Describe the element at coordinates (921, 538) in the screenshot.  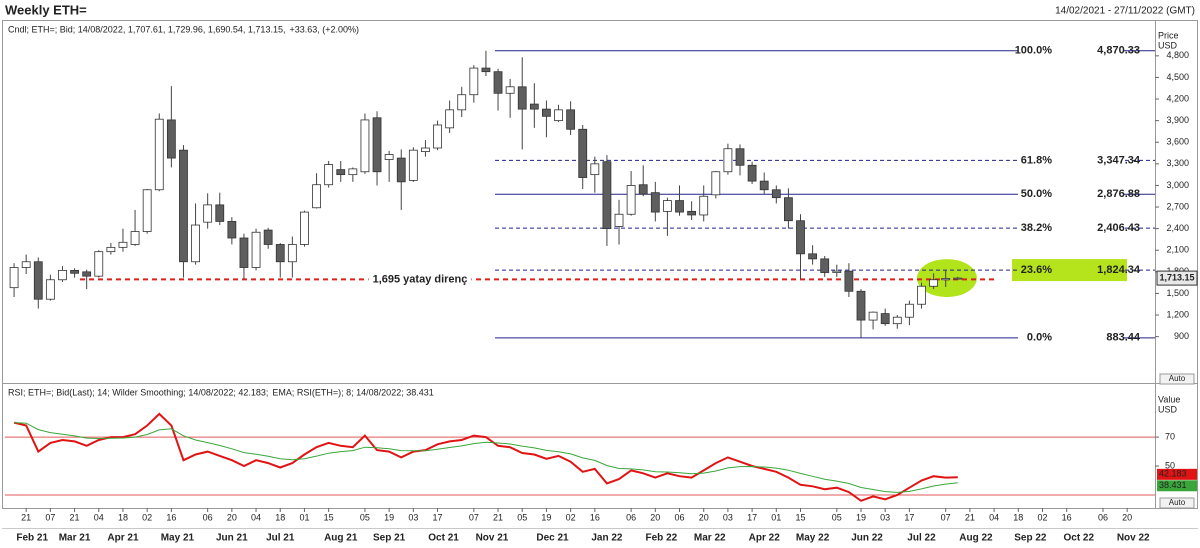
I see `month-label: Jul 22` at that location.